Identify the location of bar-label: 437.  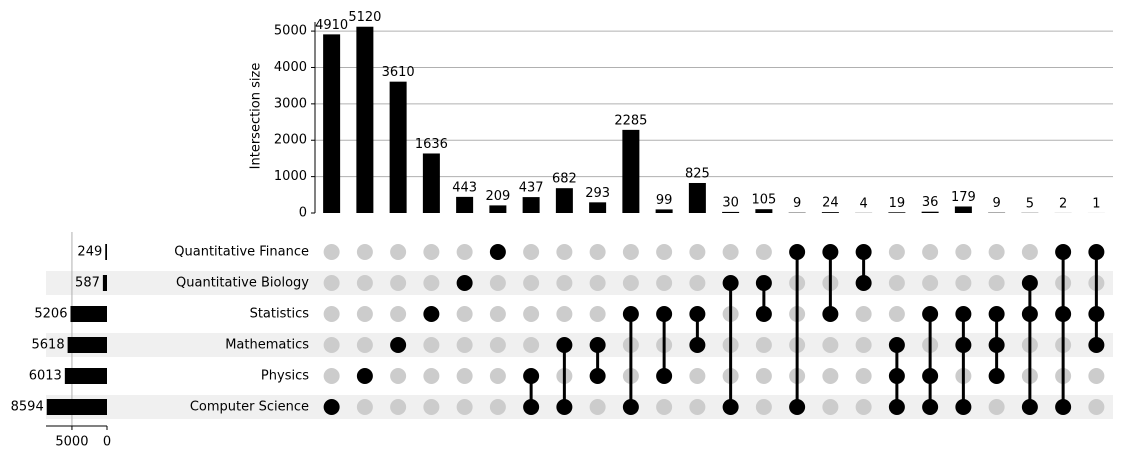
(531, 188).